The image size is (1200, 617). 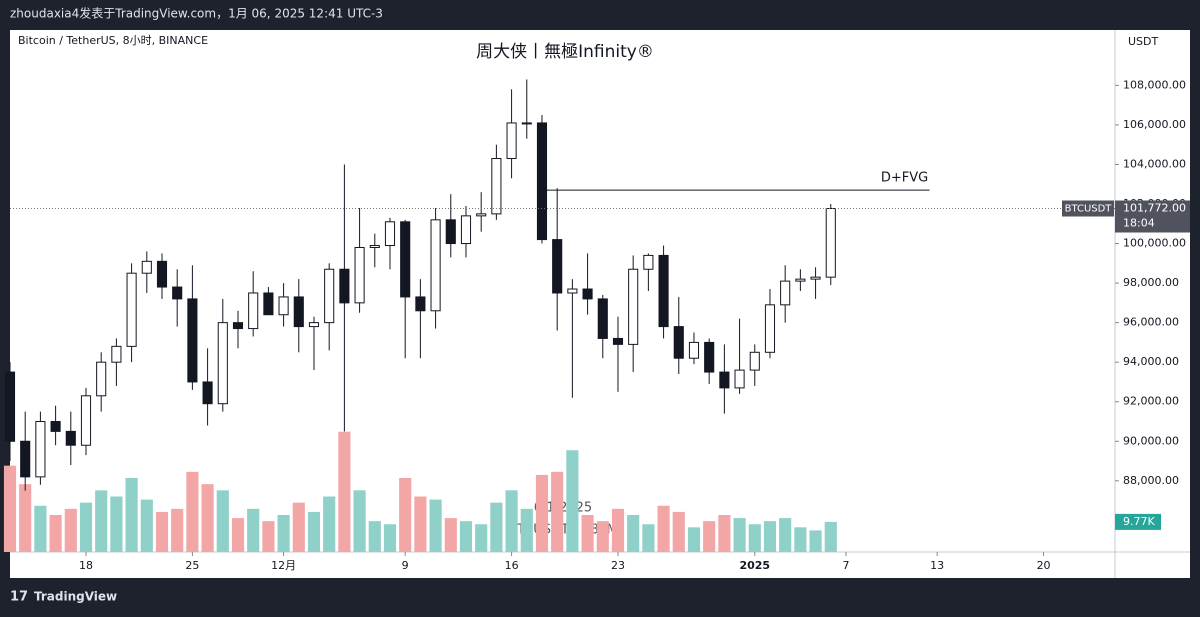 I want to click on last-symbol: BTCUSDT, so click(x=1089, y=209).